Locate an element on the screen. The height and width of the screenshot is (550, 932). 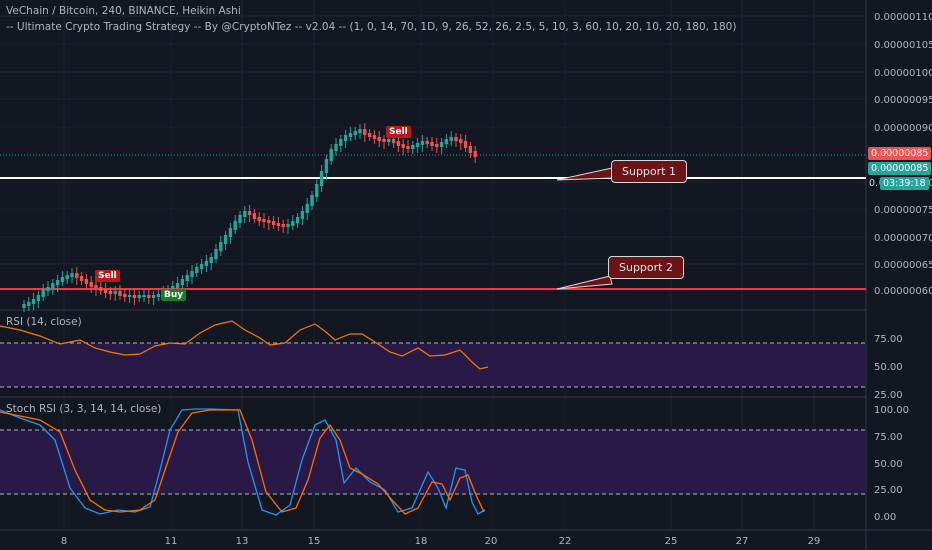
rsi-title: RSI (14, close) is located at coordinates (44, 322).